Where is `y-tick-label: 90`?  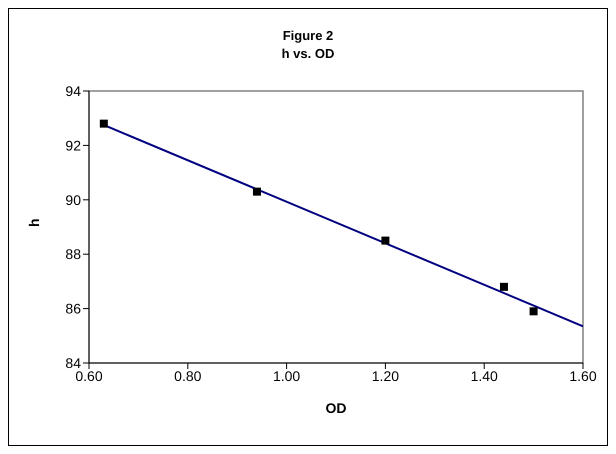
y-tick-label: 90 is located at coordinates (73, 200).